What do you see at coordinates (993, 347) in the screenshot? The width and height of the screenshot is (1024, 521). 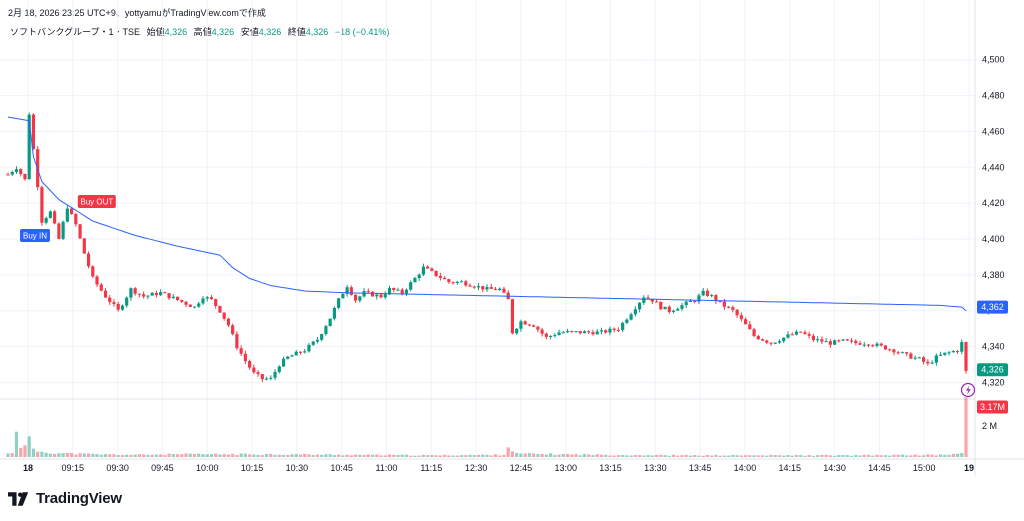 I see `price-tick-label: 4,340` at bounding box center [993, 347].